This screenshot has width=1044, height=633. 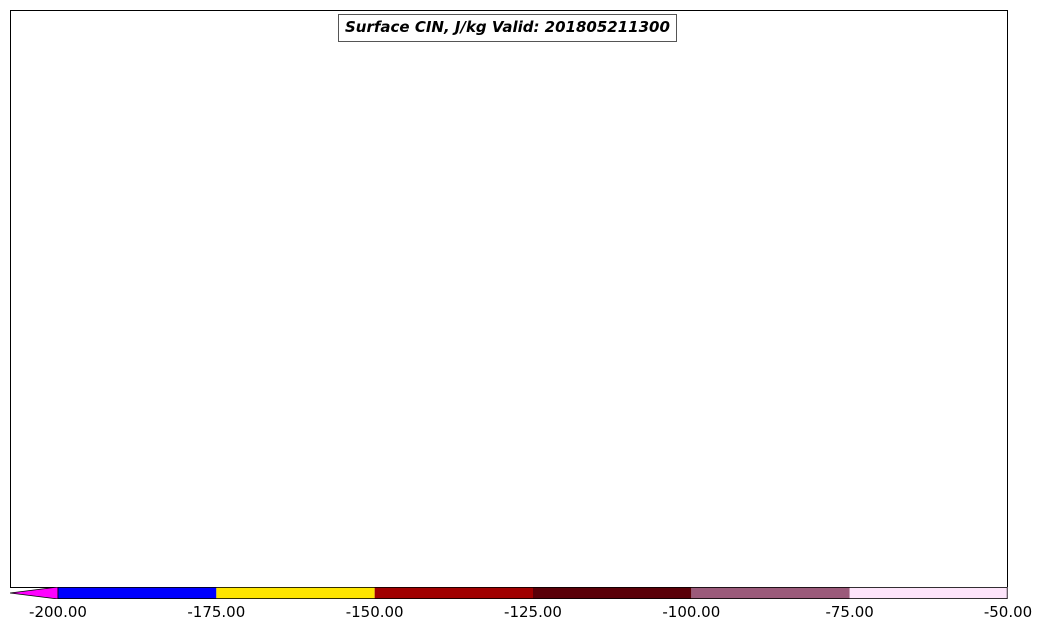 I want to click on colorbar-tick-label: -200.00, so click(x=58, y=612).